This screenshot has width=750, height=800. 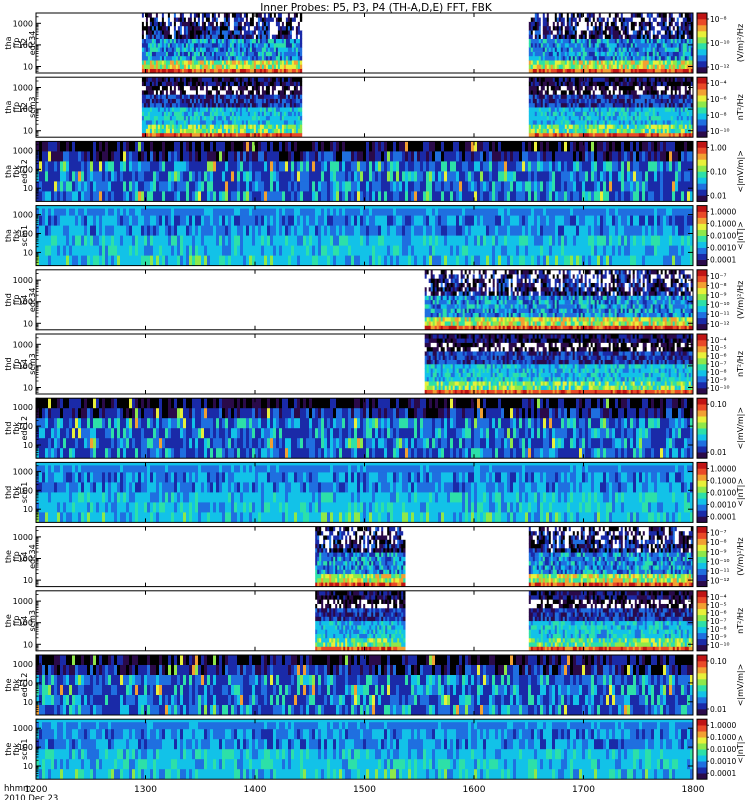 What do you see at coordinates (374, 685) in the screenshot?
I see `panel-the-fbk-edc12: 1000 100 10 the fbk edc12 0.10 0.01 <|mV/m|>` at bounding box center [374, 685].